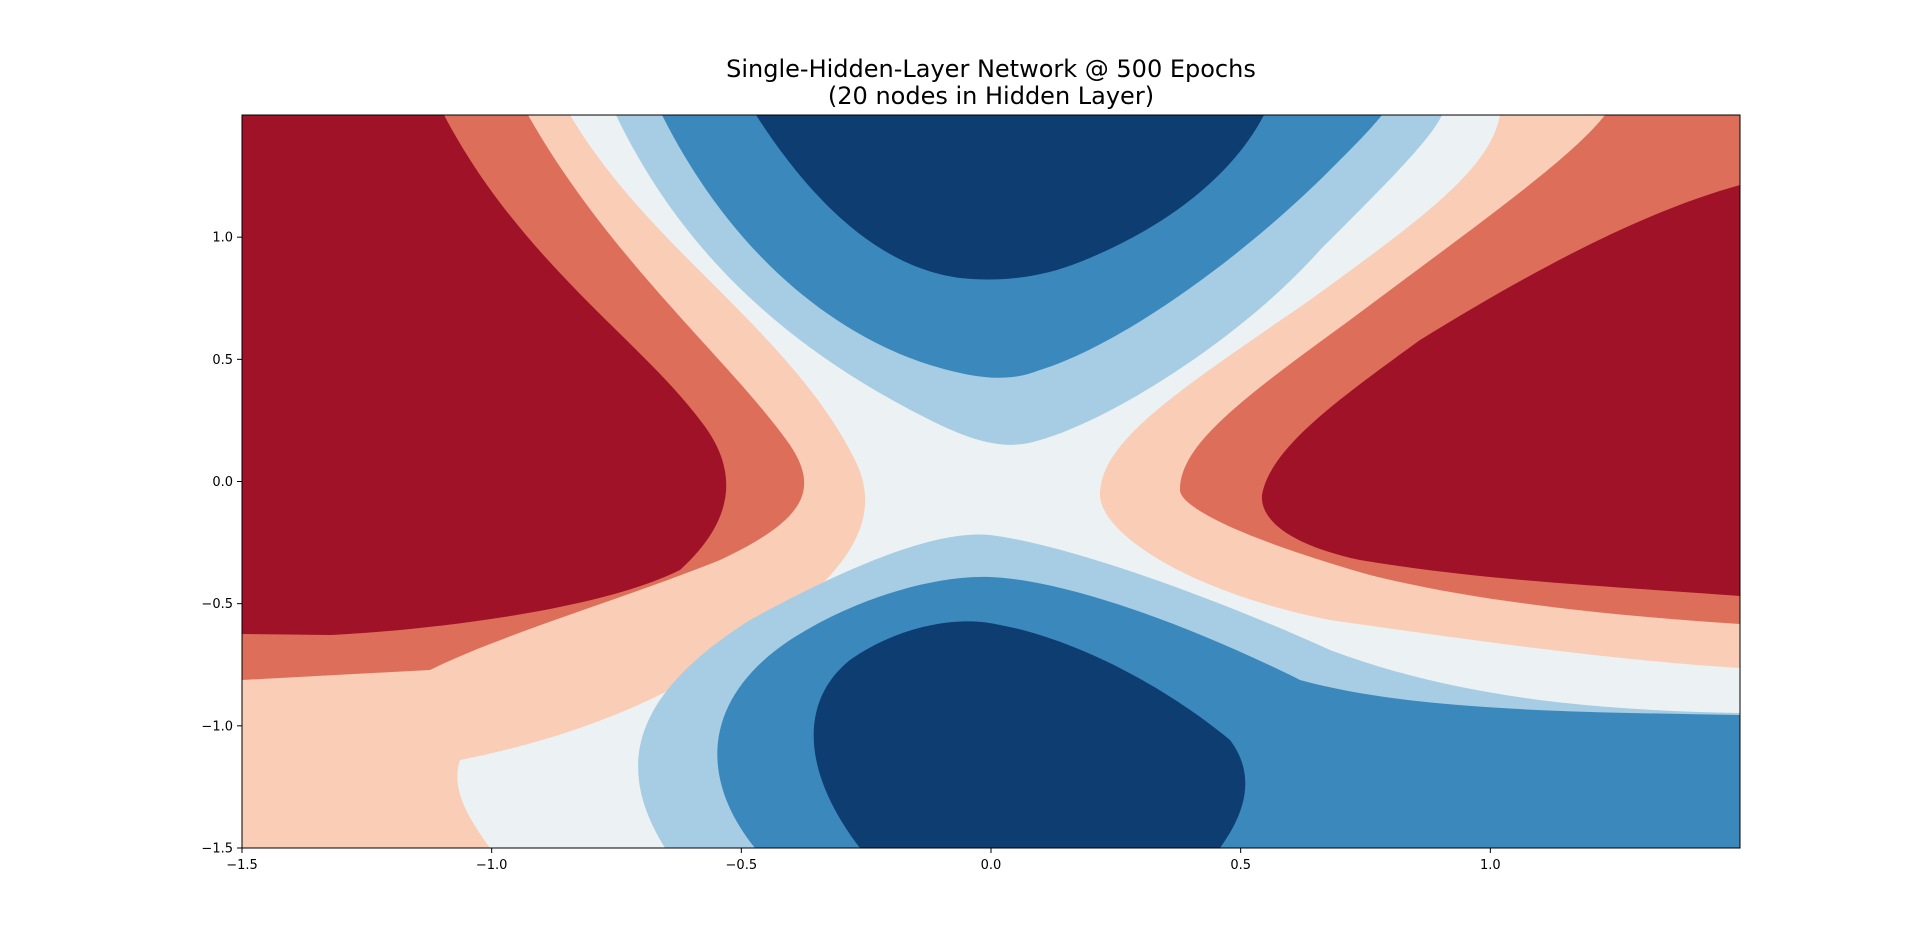 Image resolution: width=1920 pixels, height=947 pixels. What do you see at coordinates (217, 604) in the screenshot?
I see `y-tick-label: −0.5` at bounding box center [217, 604].